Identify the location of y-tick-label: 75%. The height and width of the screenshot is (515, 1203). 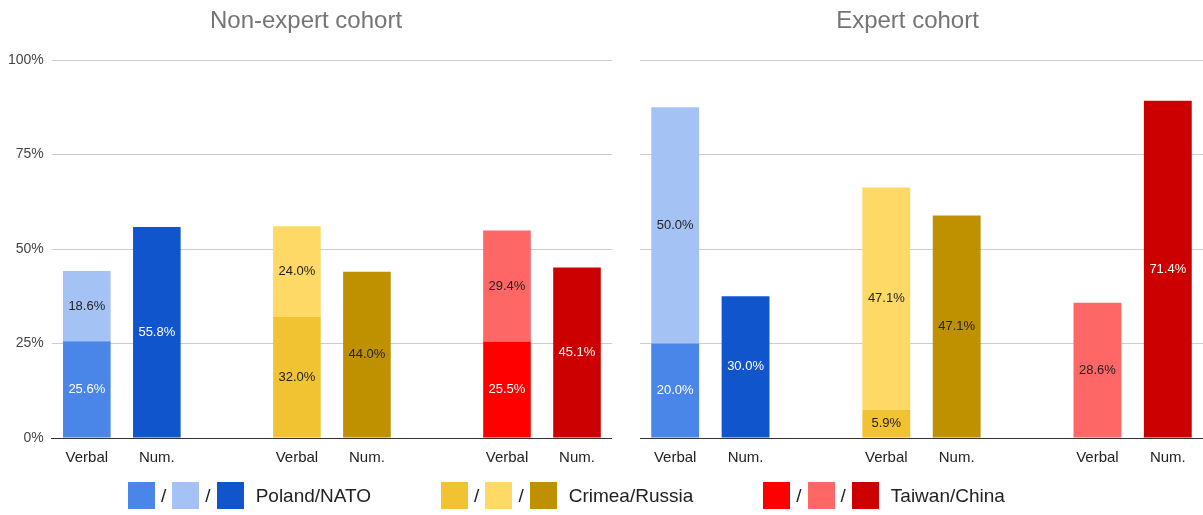
(29, 153).